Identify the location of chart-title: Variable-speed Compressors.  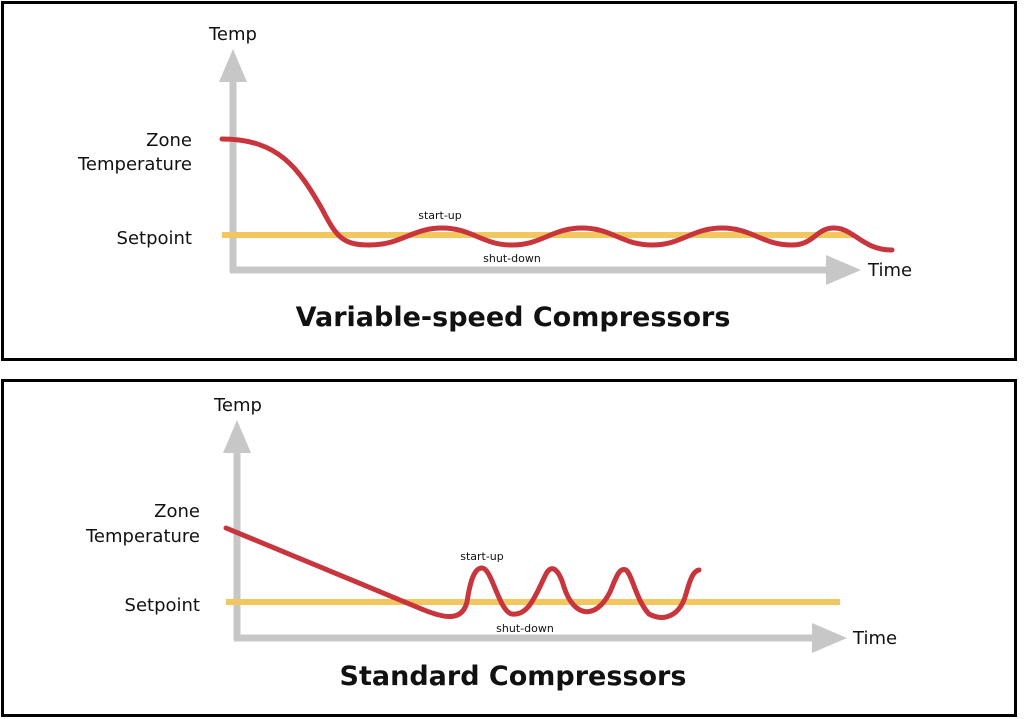
(513, 317).